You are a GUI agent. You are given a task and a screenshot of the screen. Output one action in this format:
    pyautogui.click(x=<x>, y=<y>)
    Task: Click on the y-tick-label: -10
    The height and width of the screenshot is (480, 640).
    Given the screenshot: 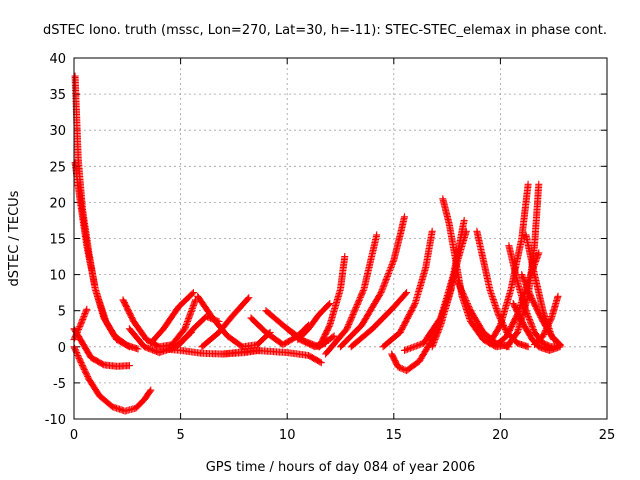 What is the action you would take?
    pyautogui.click(x=55, y=420)
    